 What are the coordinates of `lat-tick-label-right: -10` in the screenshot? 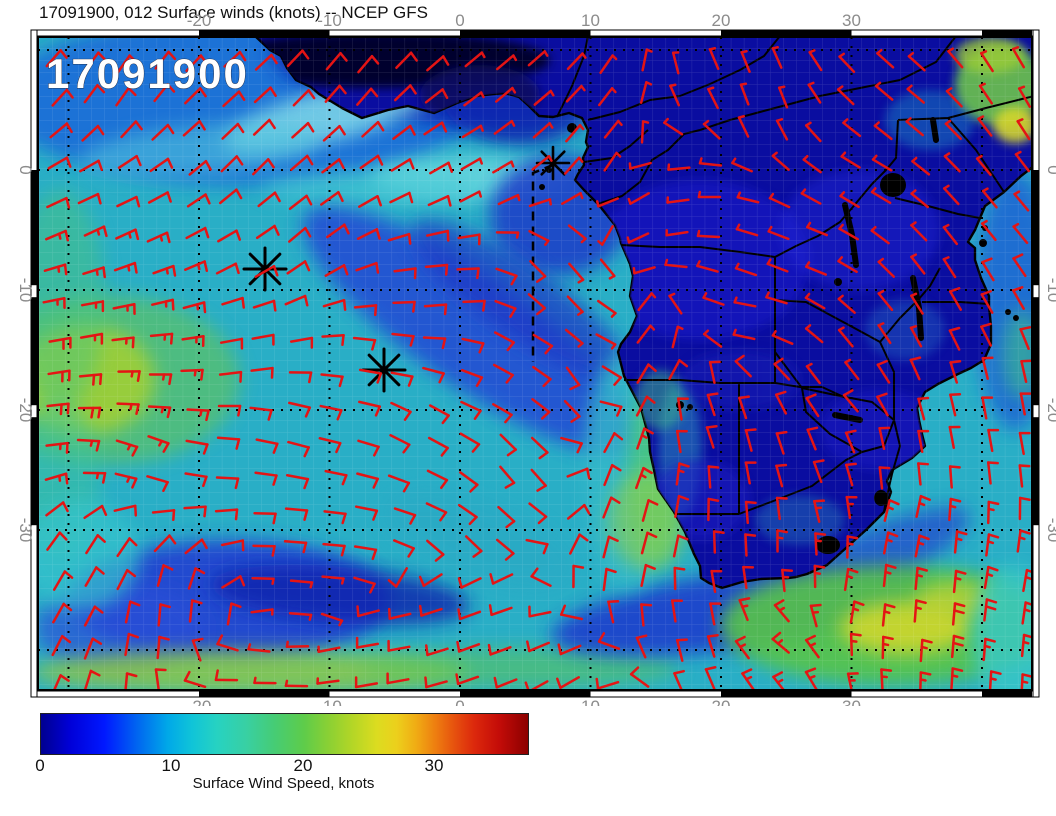 It's located at (1050, 290).